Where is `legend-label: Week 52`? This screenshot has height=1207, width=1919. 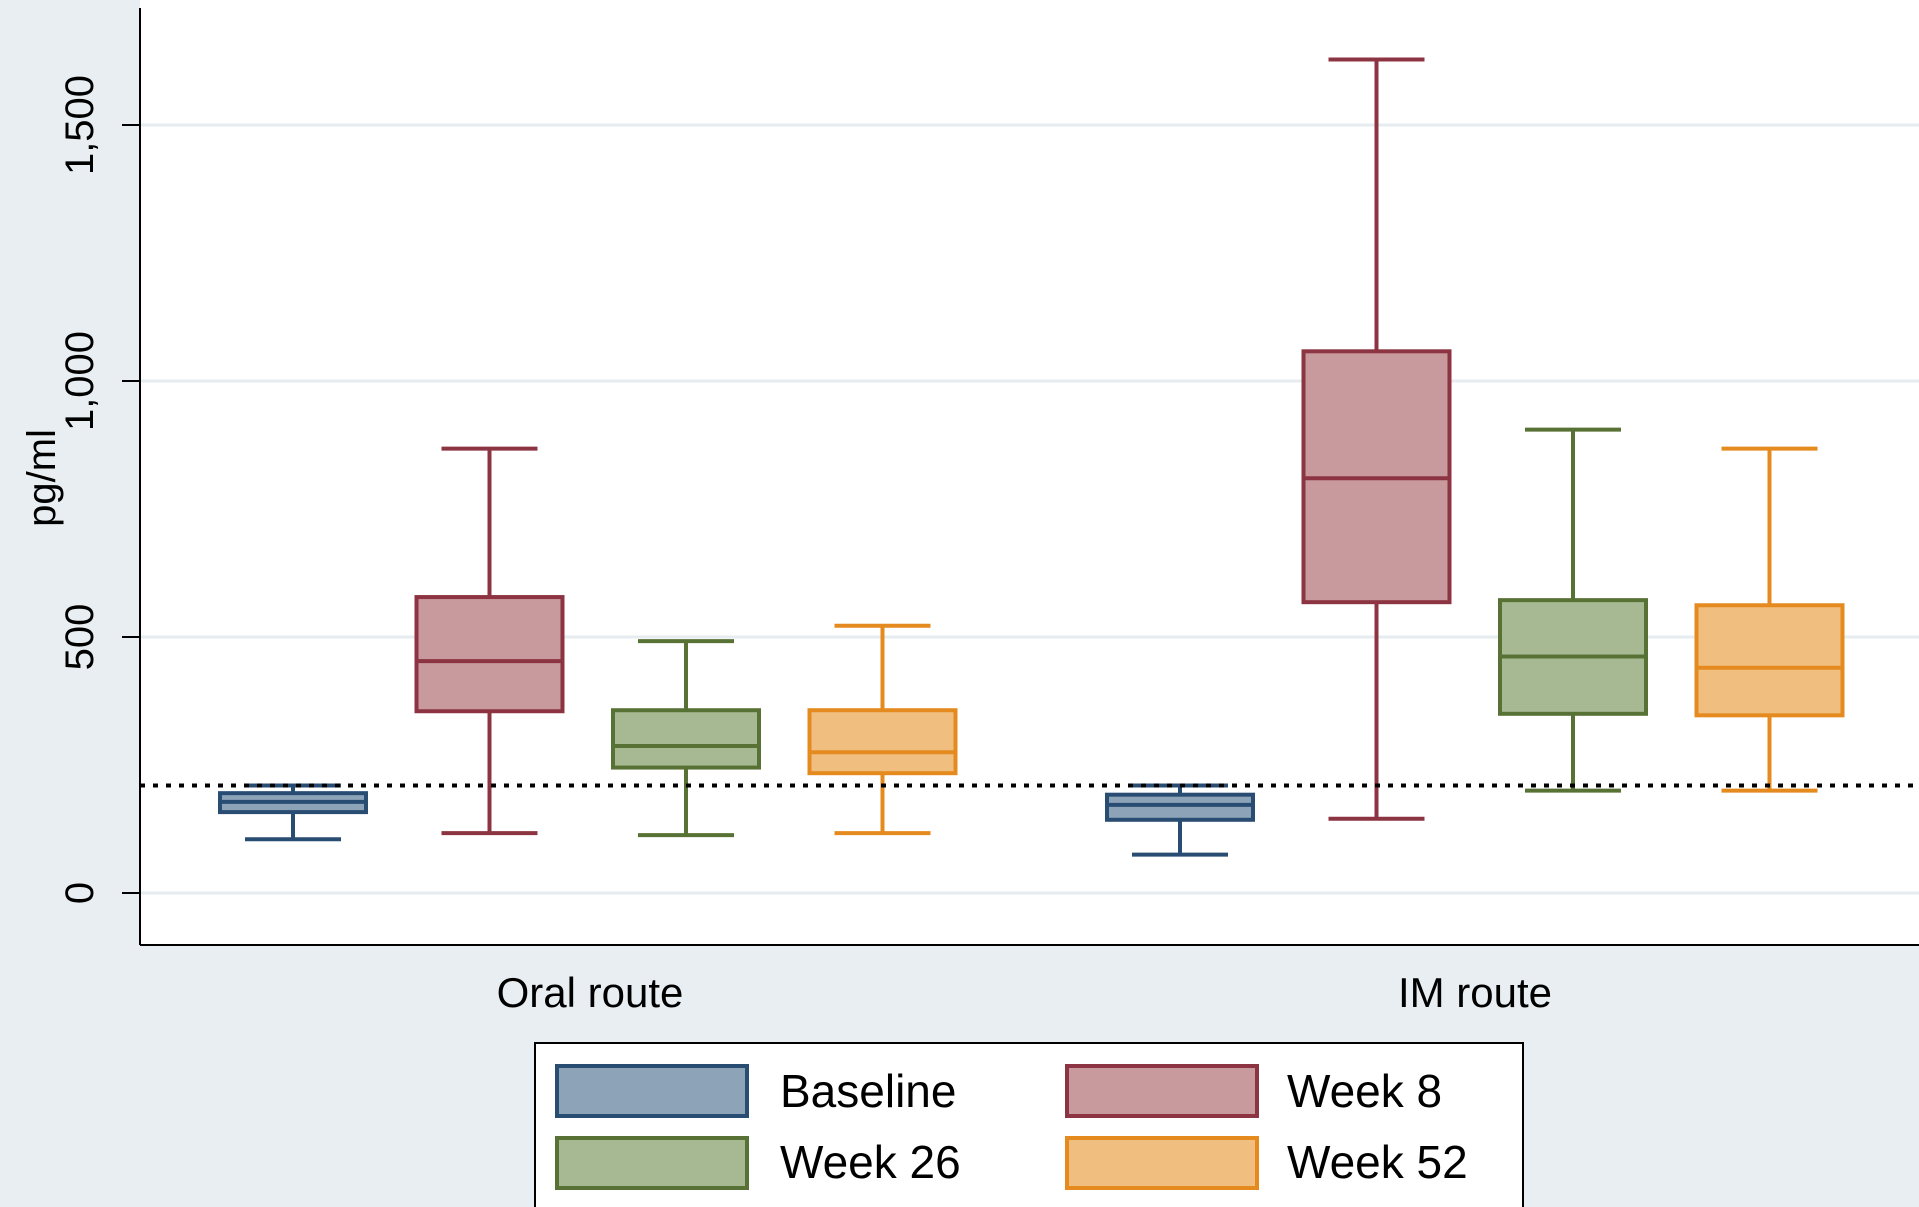 legend-label: Week 52 is located at coordinates (1377, 1162).